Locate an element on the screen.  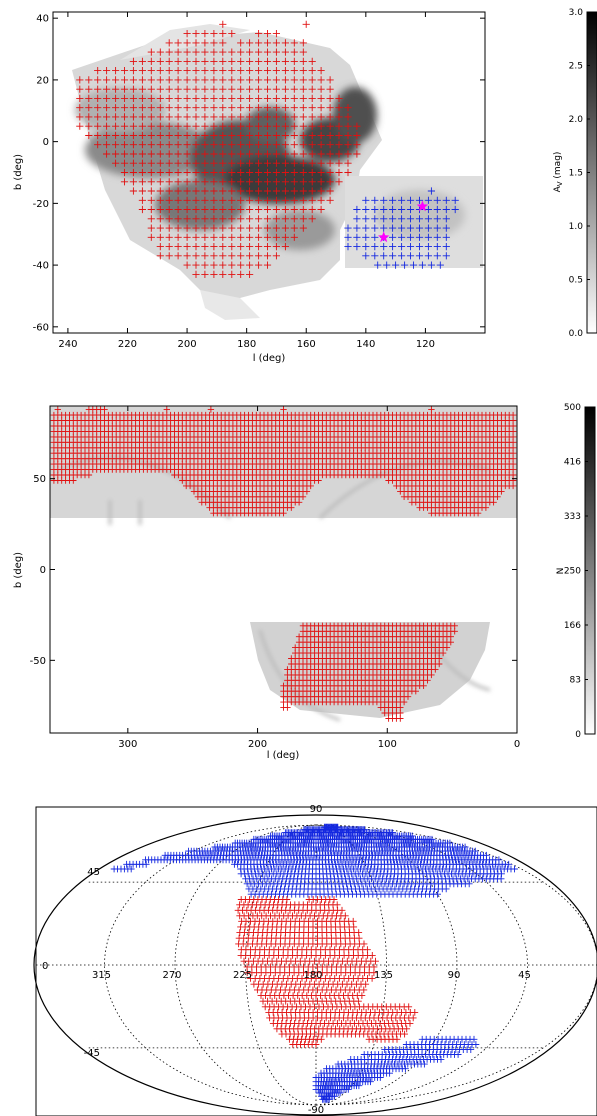
x-tick-label: 240 is located at coordinates (67, 344).